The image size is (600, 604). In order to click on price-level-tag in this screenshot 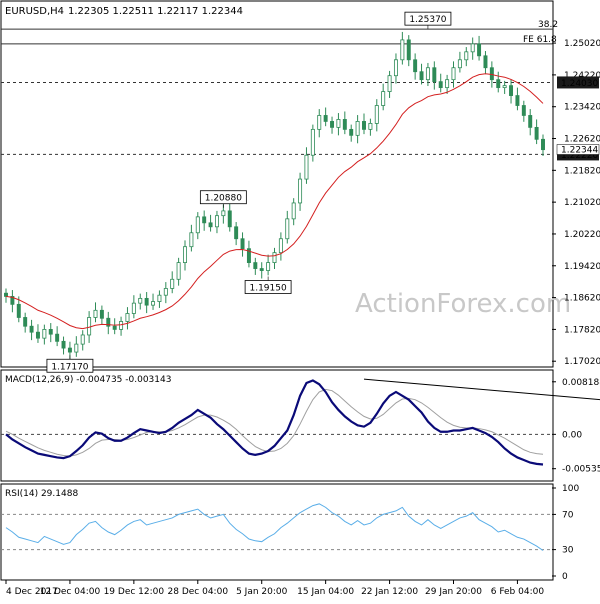, I will do `click(578, 82)`.